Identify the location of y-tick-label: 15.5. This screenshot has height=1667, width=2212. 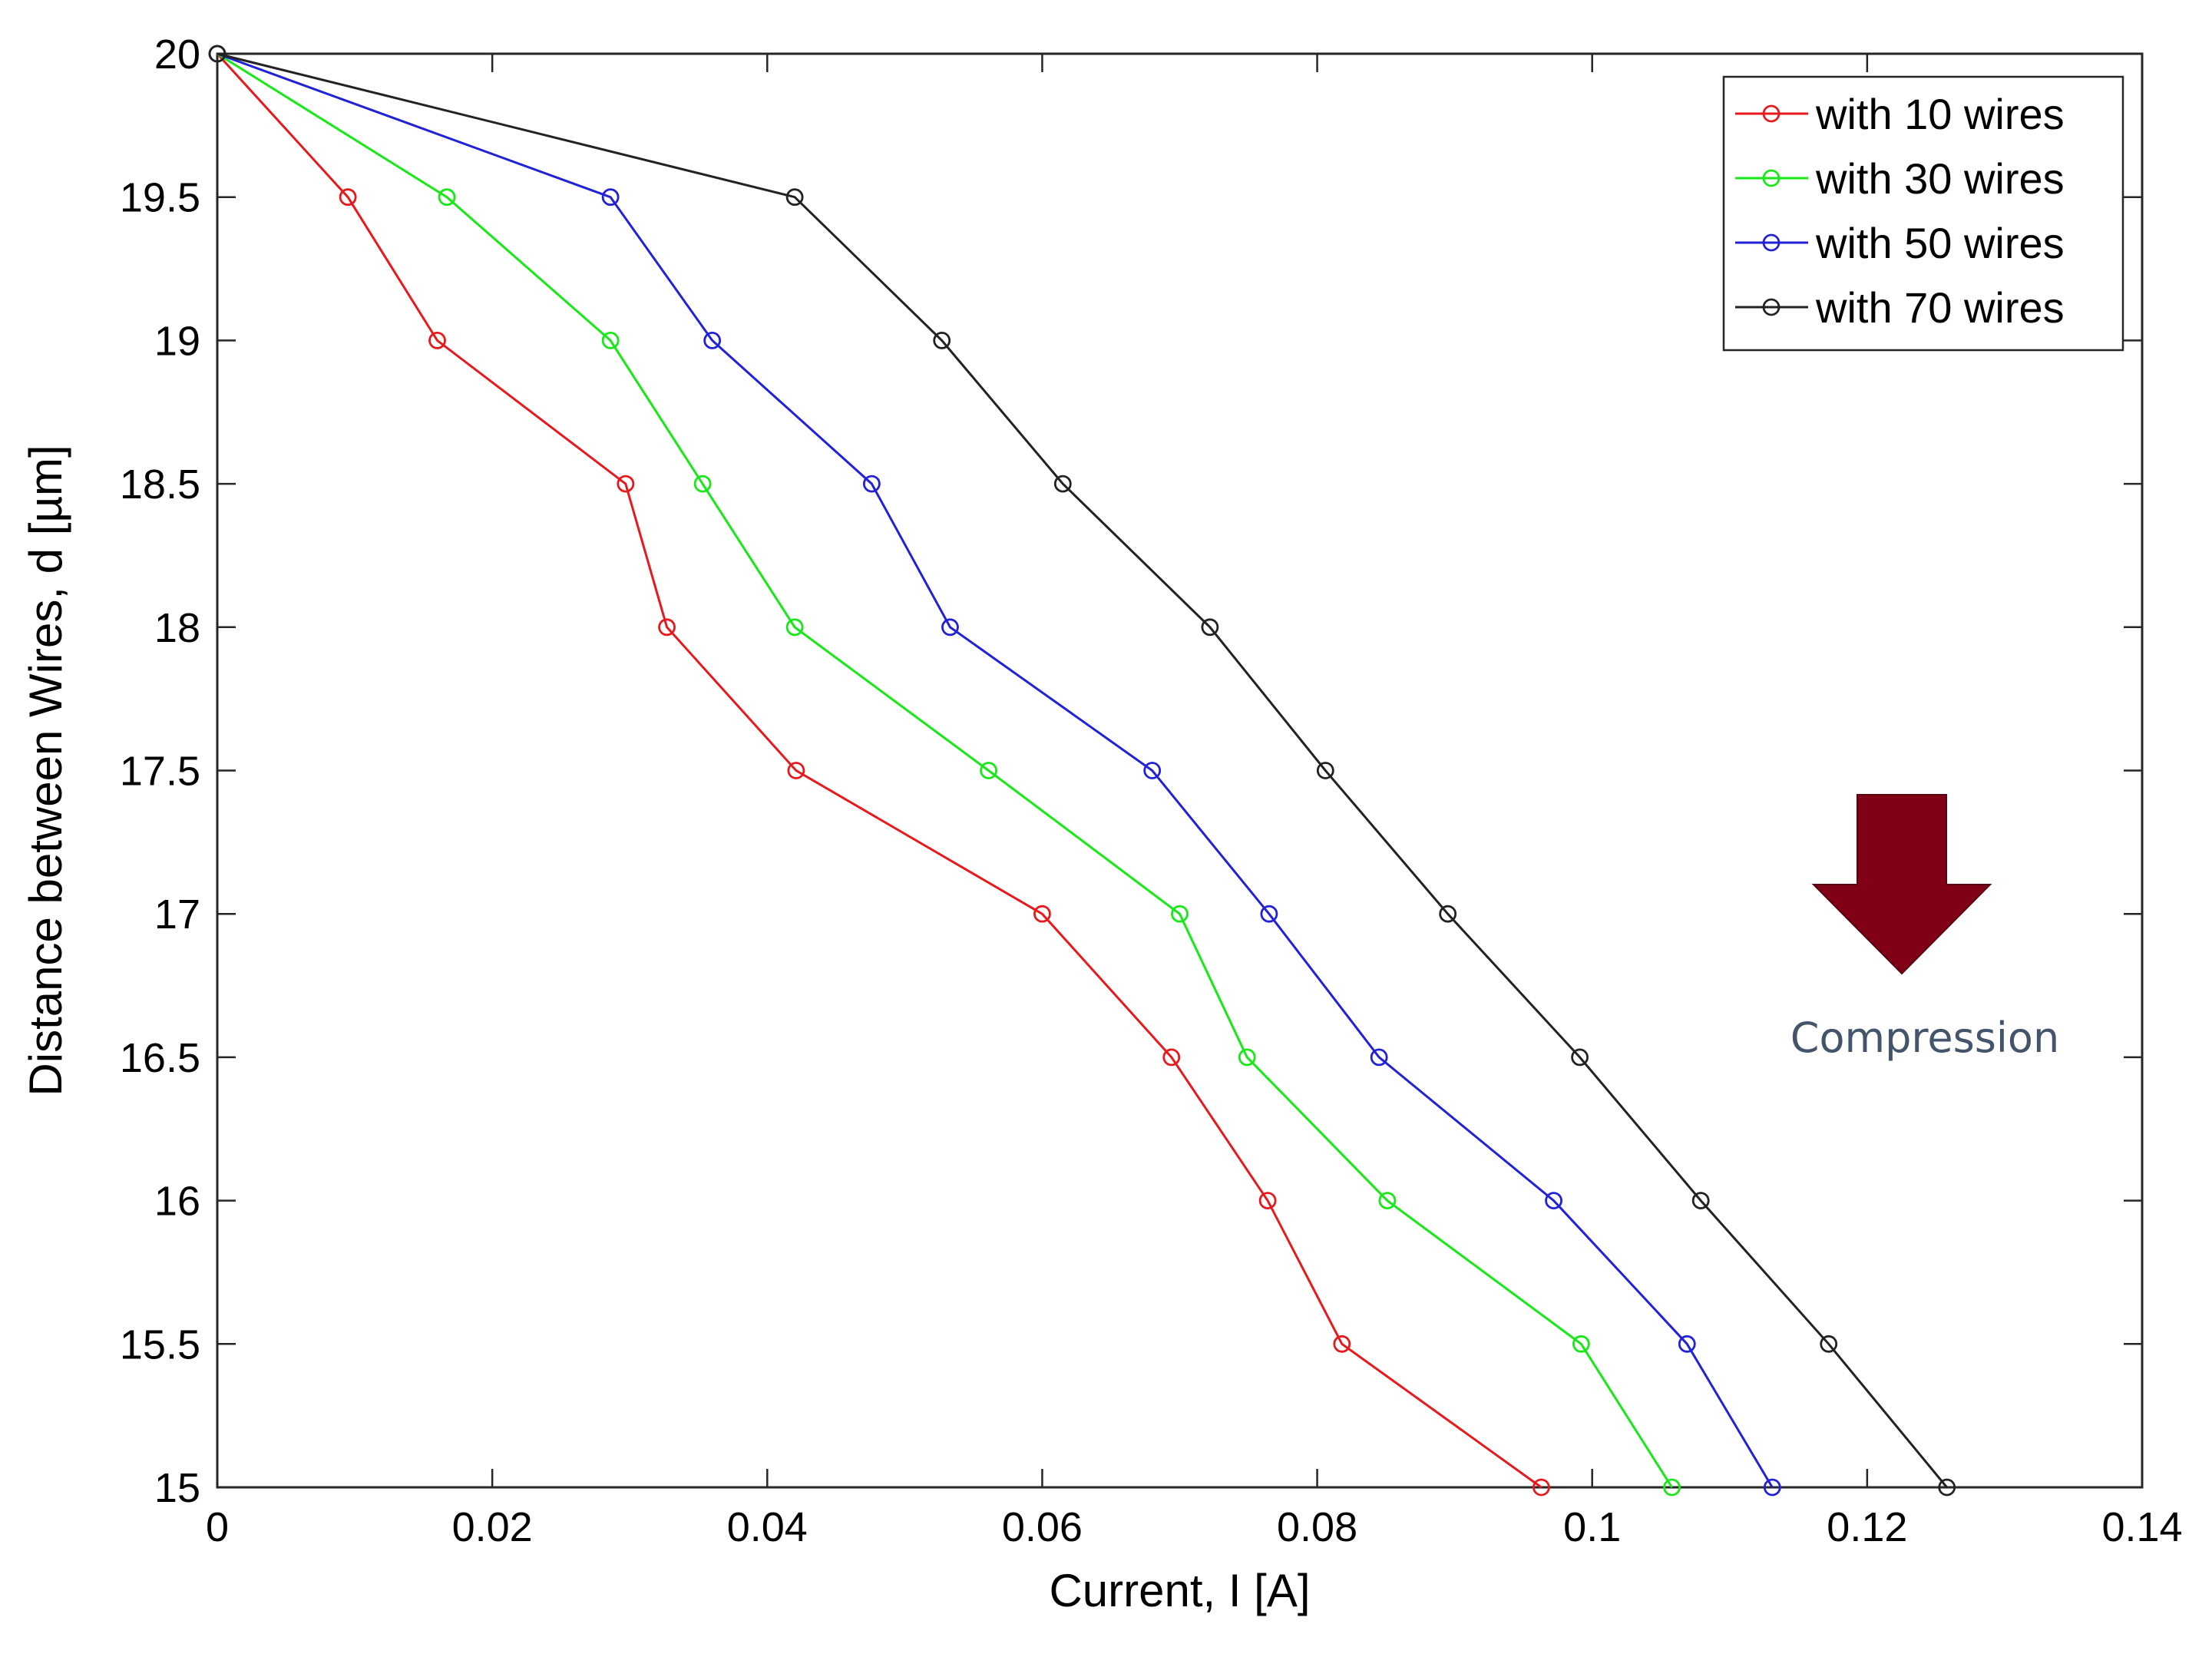
(160, 1344).